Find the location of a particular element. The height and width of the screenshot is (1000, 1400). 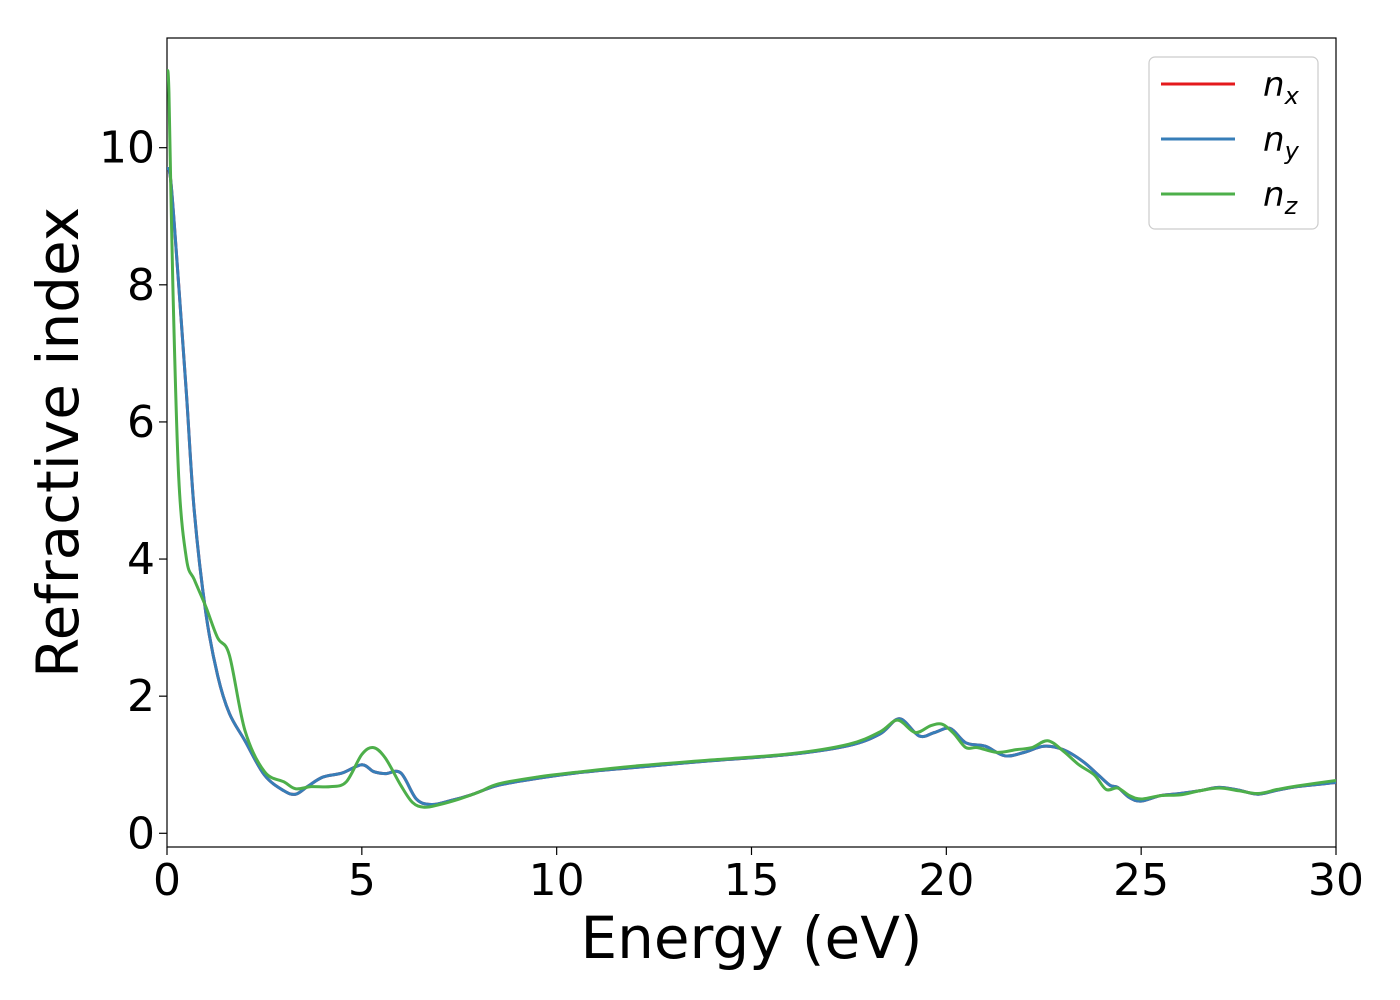

x-tick-label: 15 is located at coordinates (752, 880).